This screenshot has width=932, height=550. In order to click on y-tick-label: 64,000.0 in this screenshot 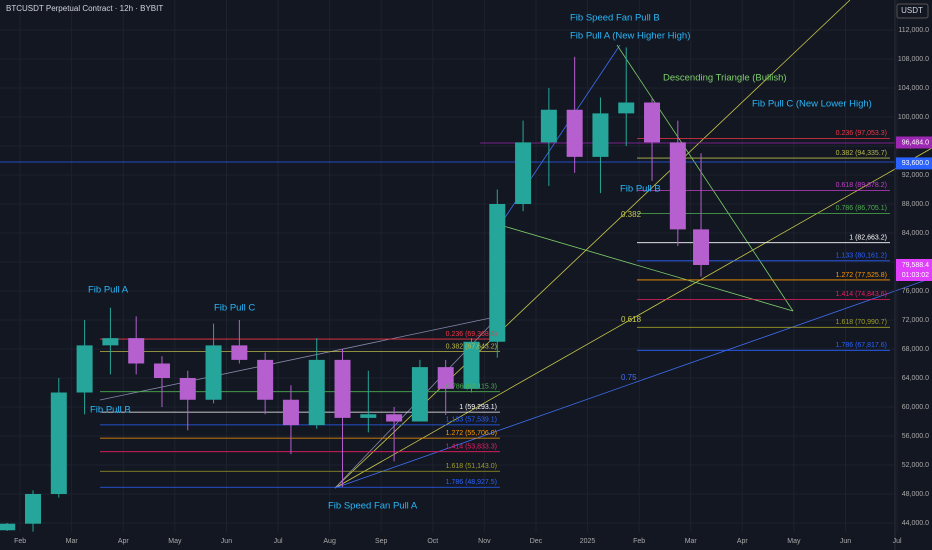, I will do `click(915, 378)`.